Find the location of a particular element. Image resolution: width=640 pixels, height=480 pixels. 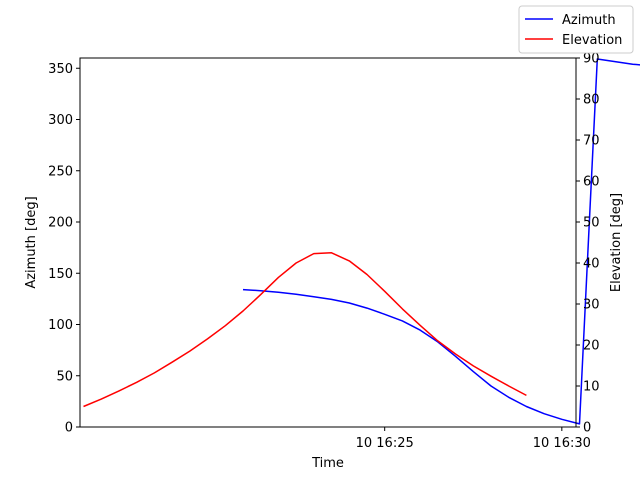

right-y-tick-label: 60 is located at coordinates (591, 182).